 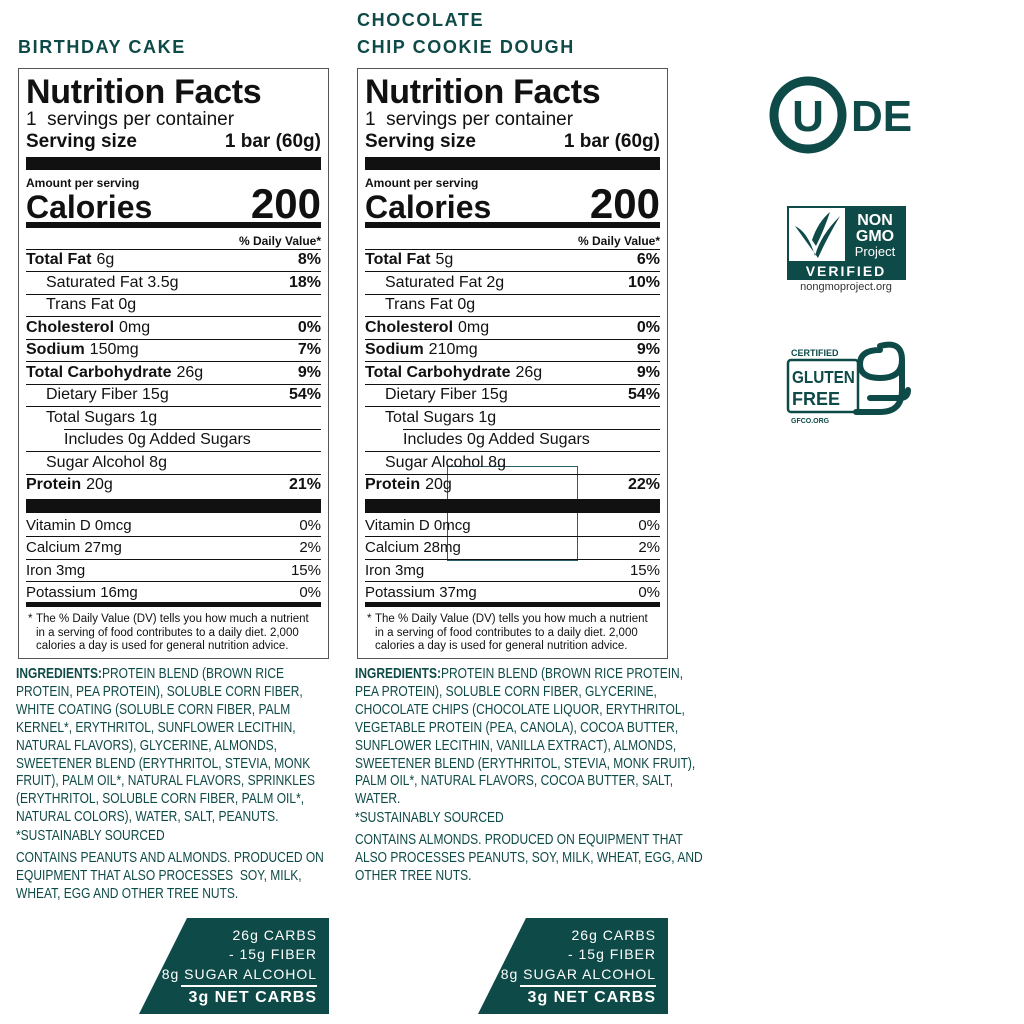 I want to click on vitamin-row: Vitamin D 0mcg 0%, so click(x=512, y=525).